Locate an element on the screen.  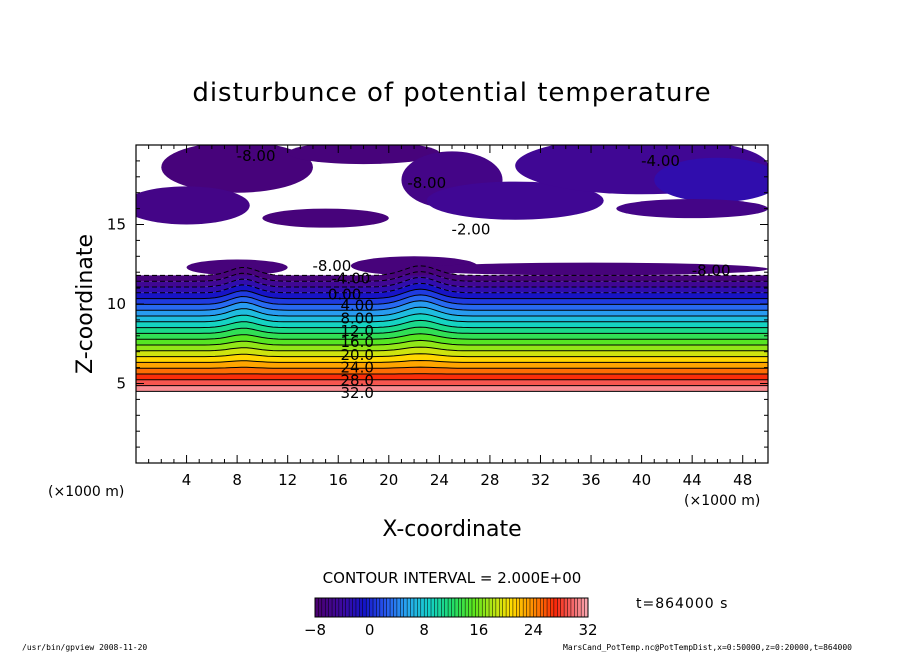
chart-title: disturbunce of potential temperature is located at coordinates (451, 93).